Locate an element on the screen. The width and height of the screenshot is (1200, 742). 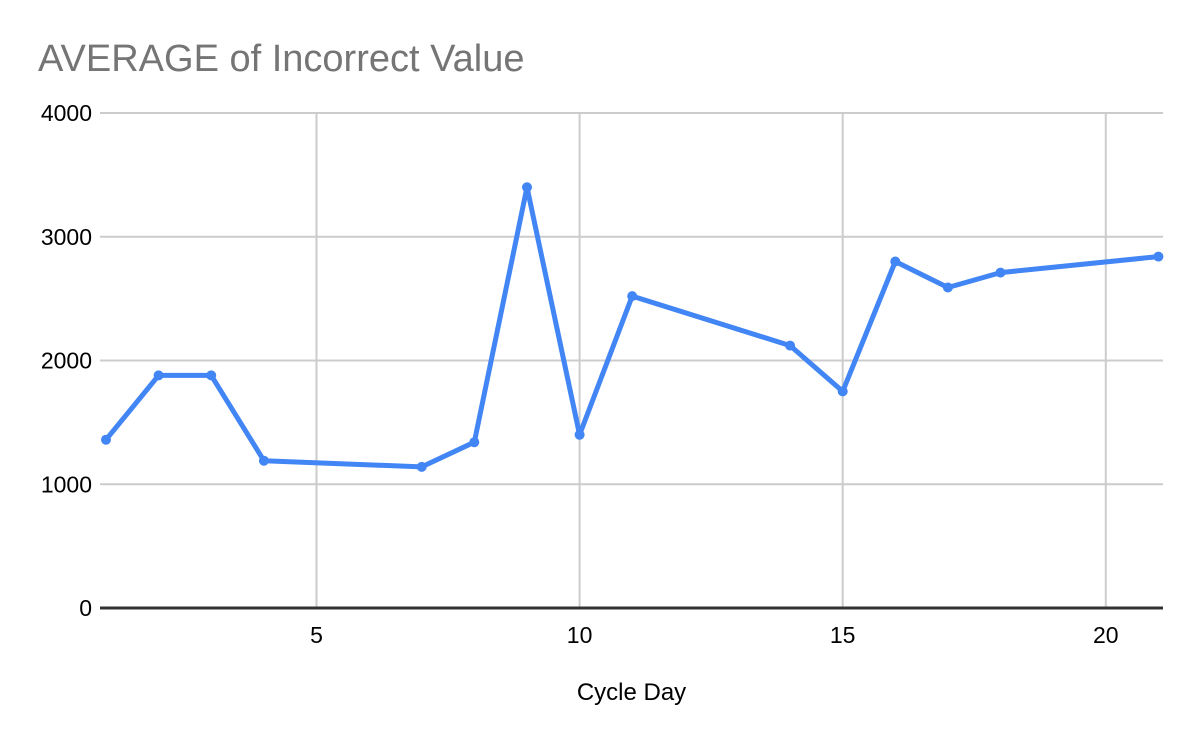
y-tick-label: 4000 is located at coordinates (66, 113).